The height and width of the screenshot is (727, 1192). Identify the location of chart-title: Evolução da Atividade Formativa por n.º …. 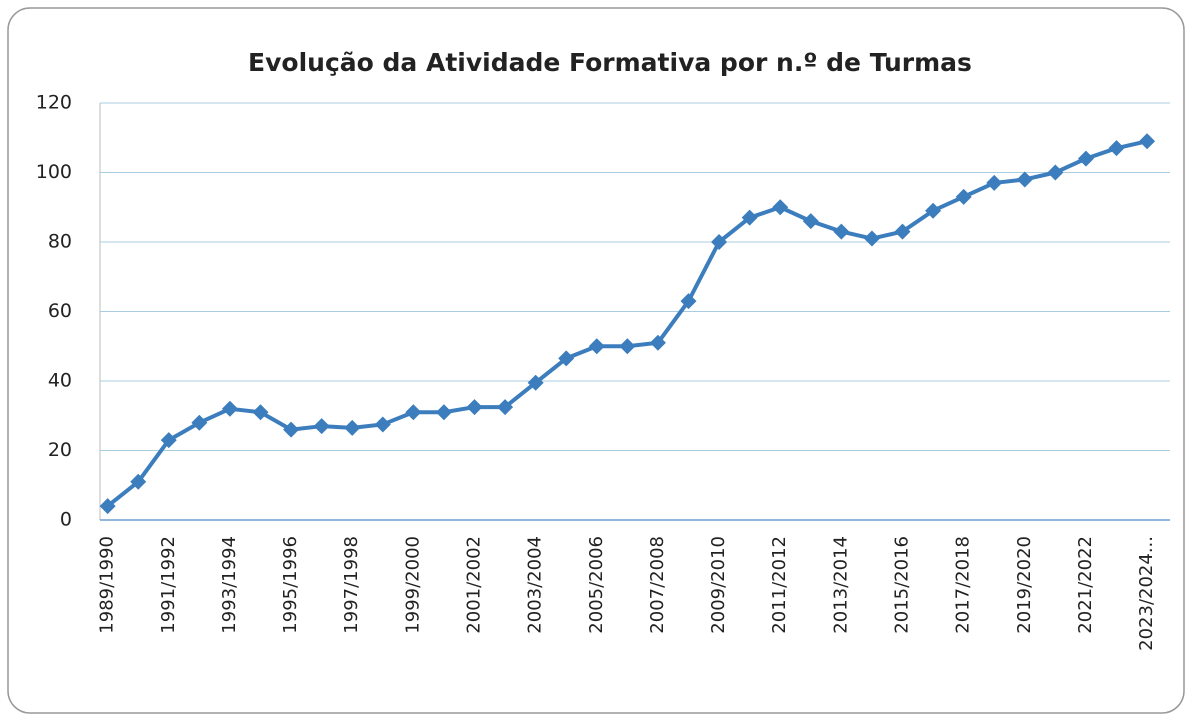
(610, 62).